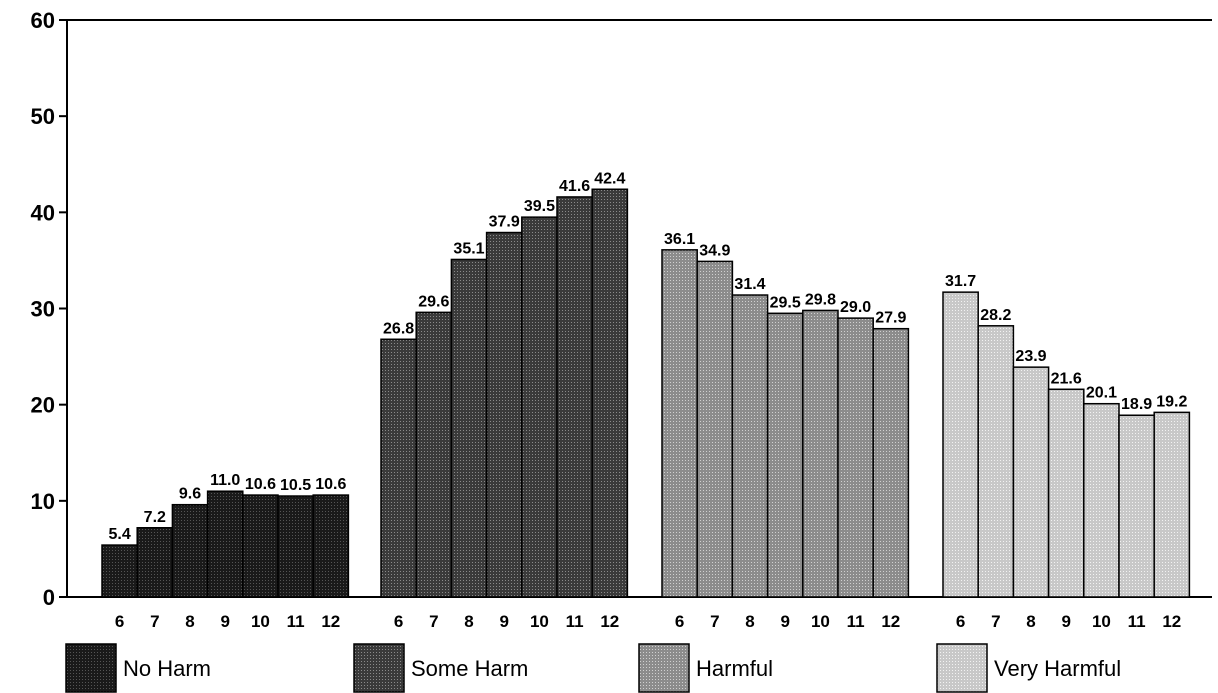 This screenshot has width=1218, height=693. What do you see at coordinates (574, 186) in the screenshot?
I see `data-label: 41.6` at bounding box center [574, 186].